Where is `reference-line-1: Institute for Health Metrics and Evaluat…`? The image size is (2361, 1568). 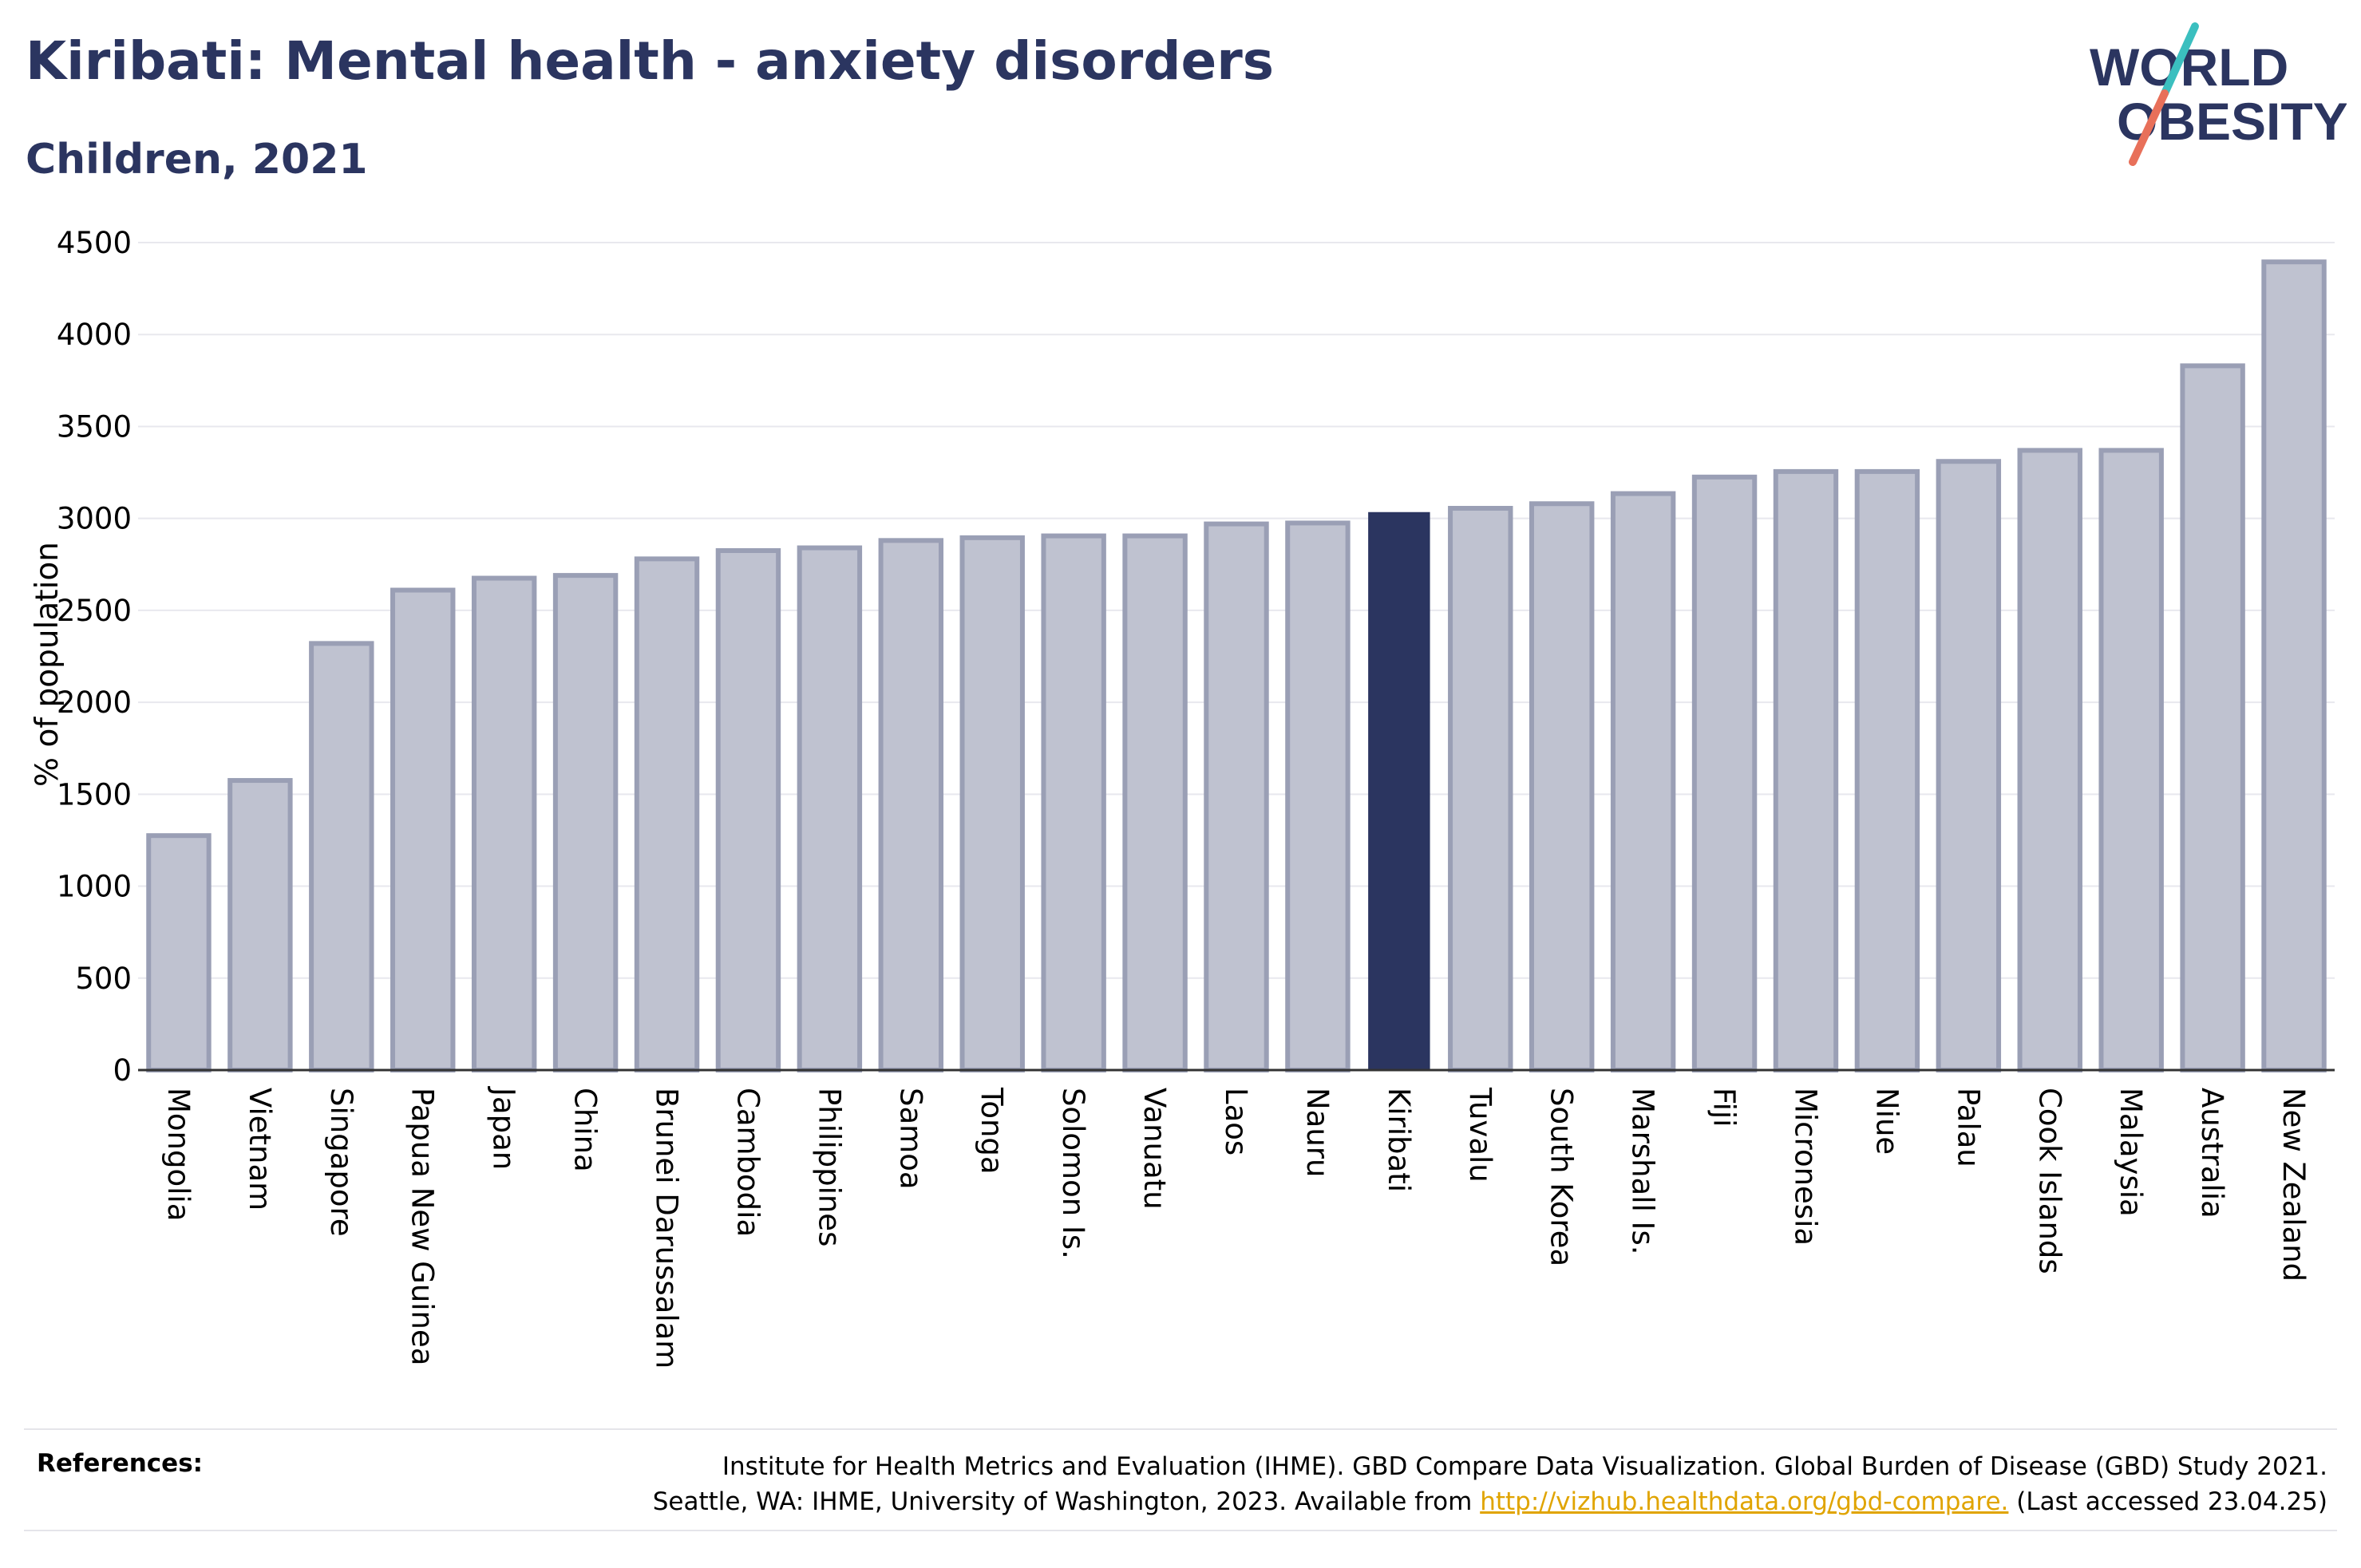
reference-line-1: Institute for Health Metrics and Evaluat… is located at coordinates (1524, 1466).